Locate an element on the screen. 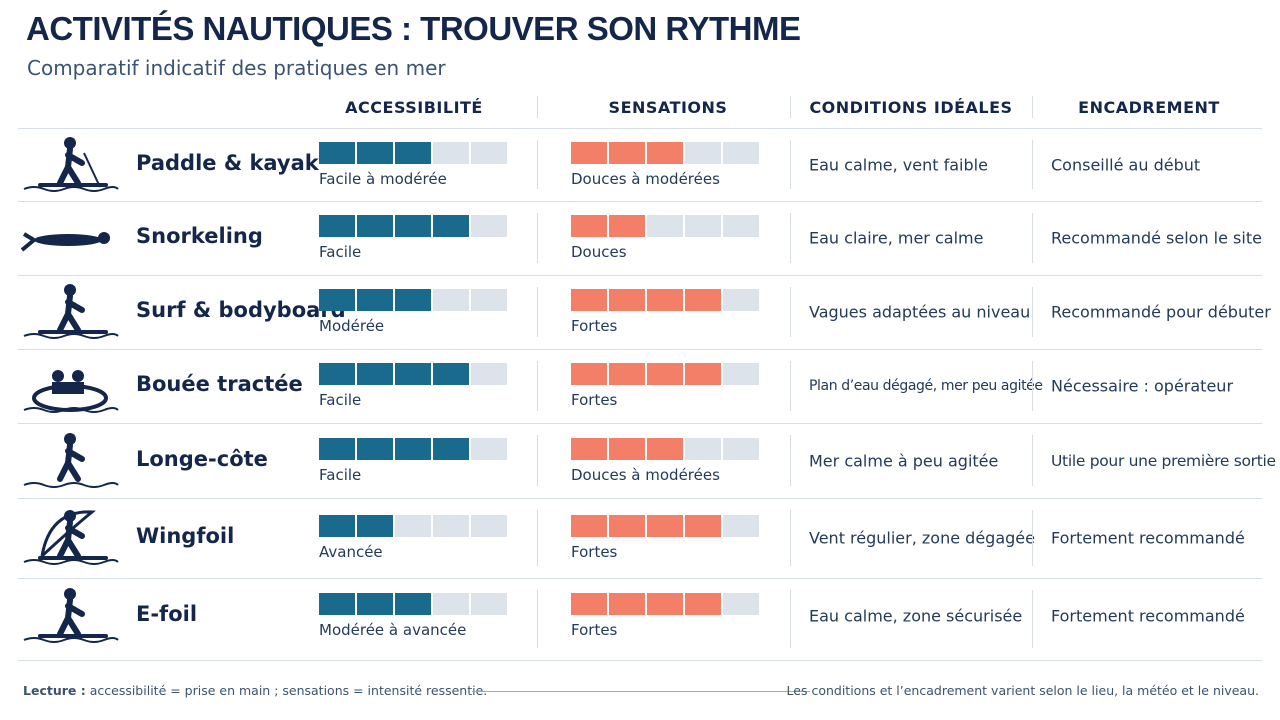  supervision: Nécessaire : opérateur is located at coordinates (1142, 386).